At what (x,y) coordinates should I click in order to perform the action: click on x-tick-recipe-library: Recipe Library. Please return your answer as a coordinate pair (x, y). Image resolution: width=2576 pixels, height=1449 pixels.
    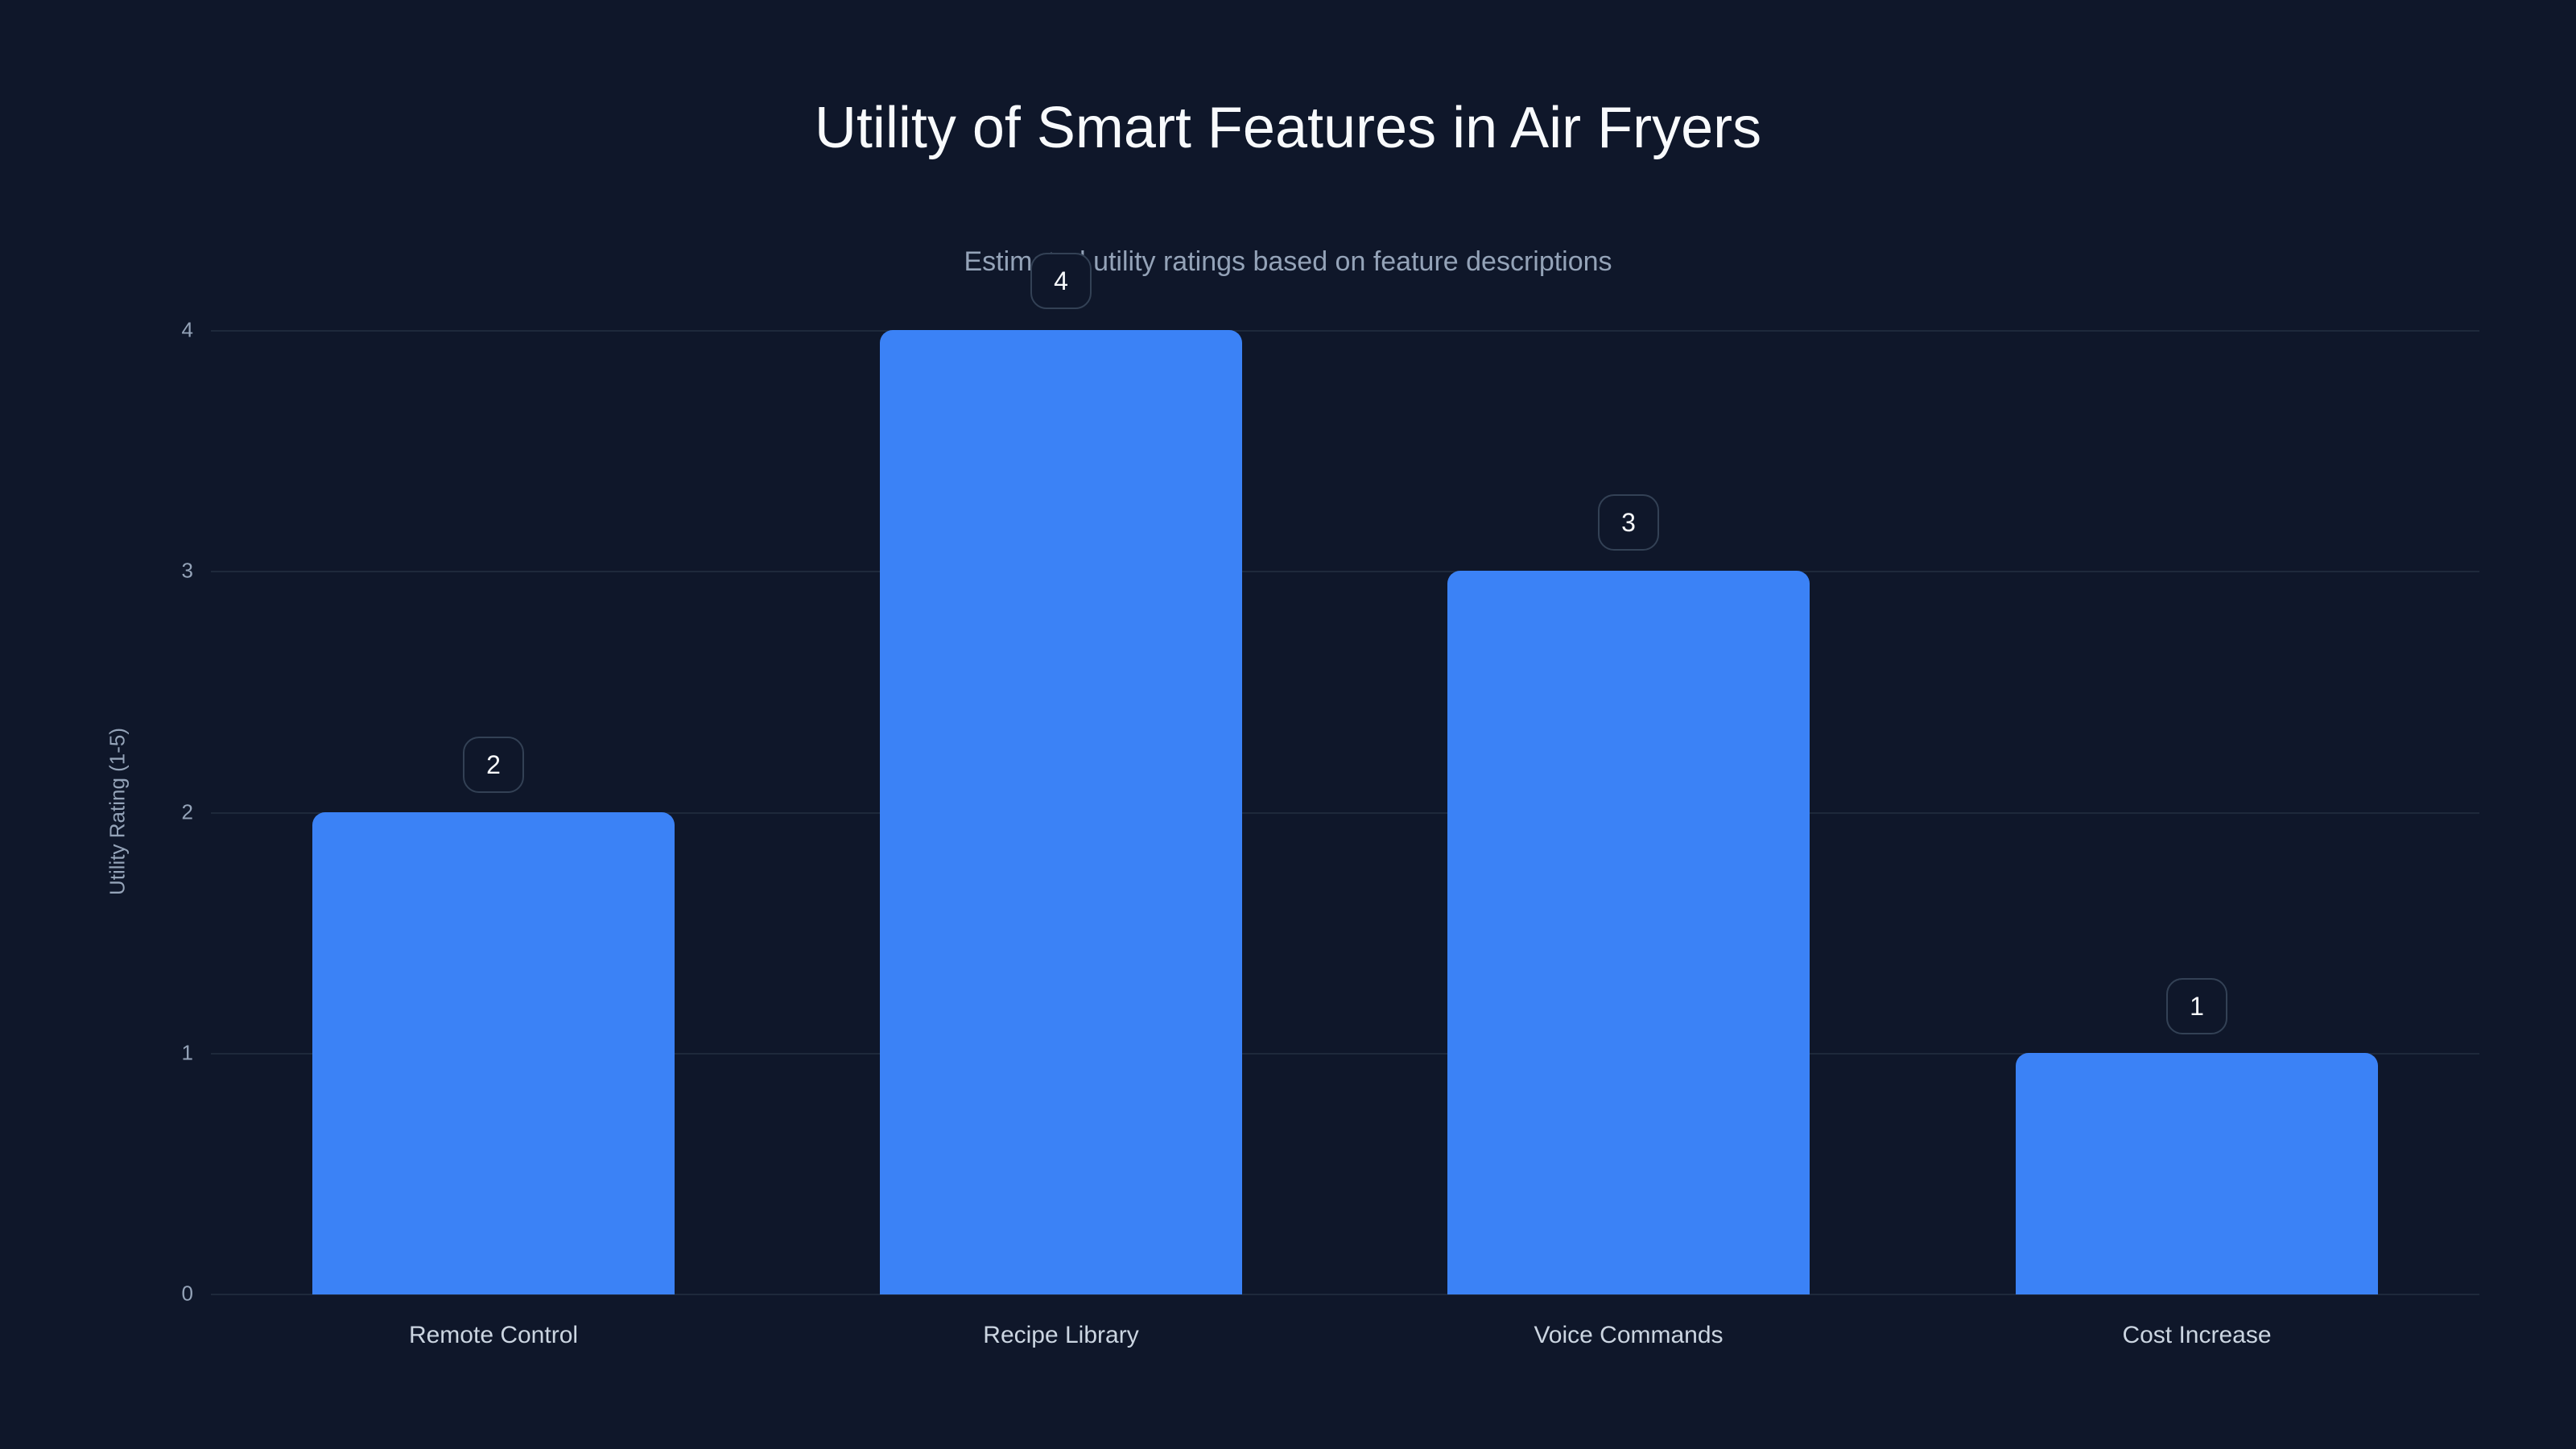
    Looking at the image, I should click on (1061, 1335).